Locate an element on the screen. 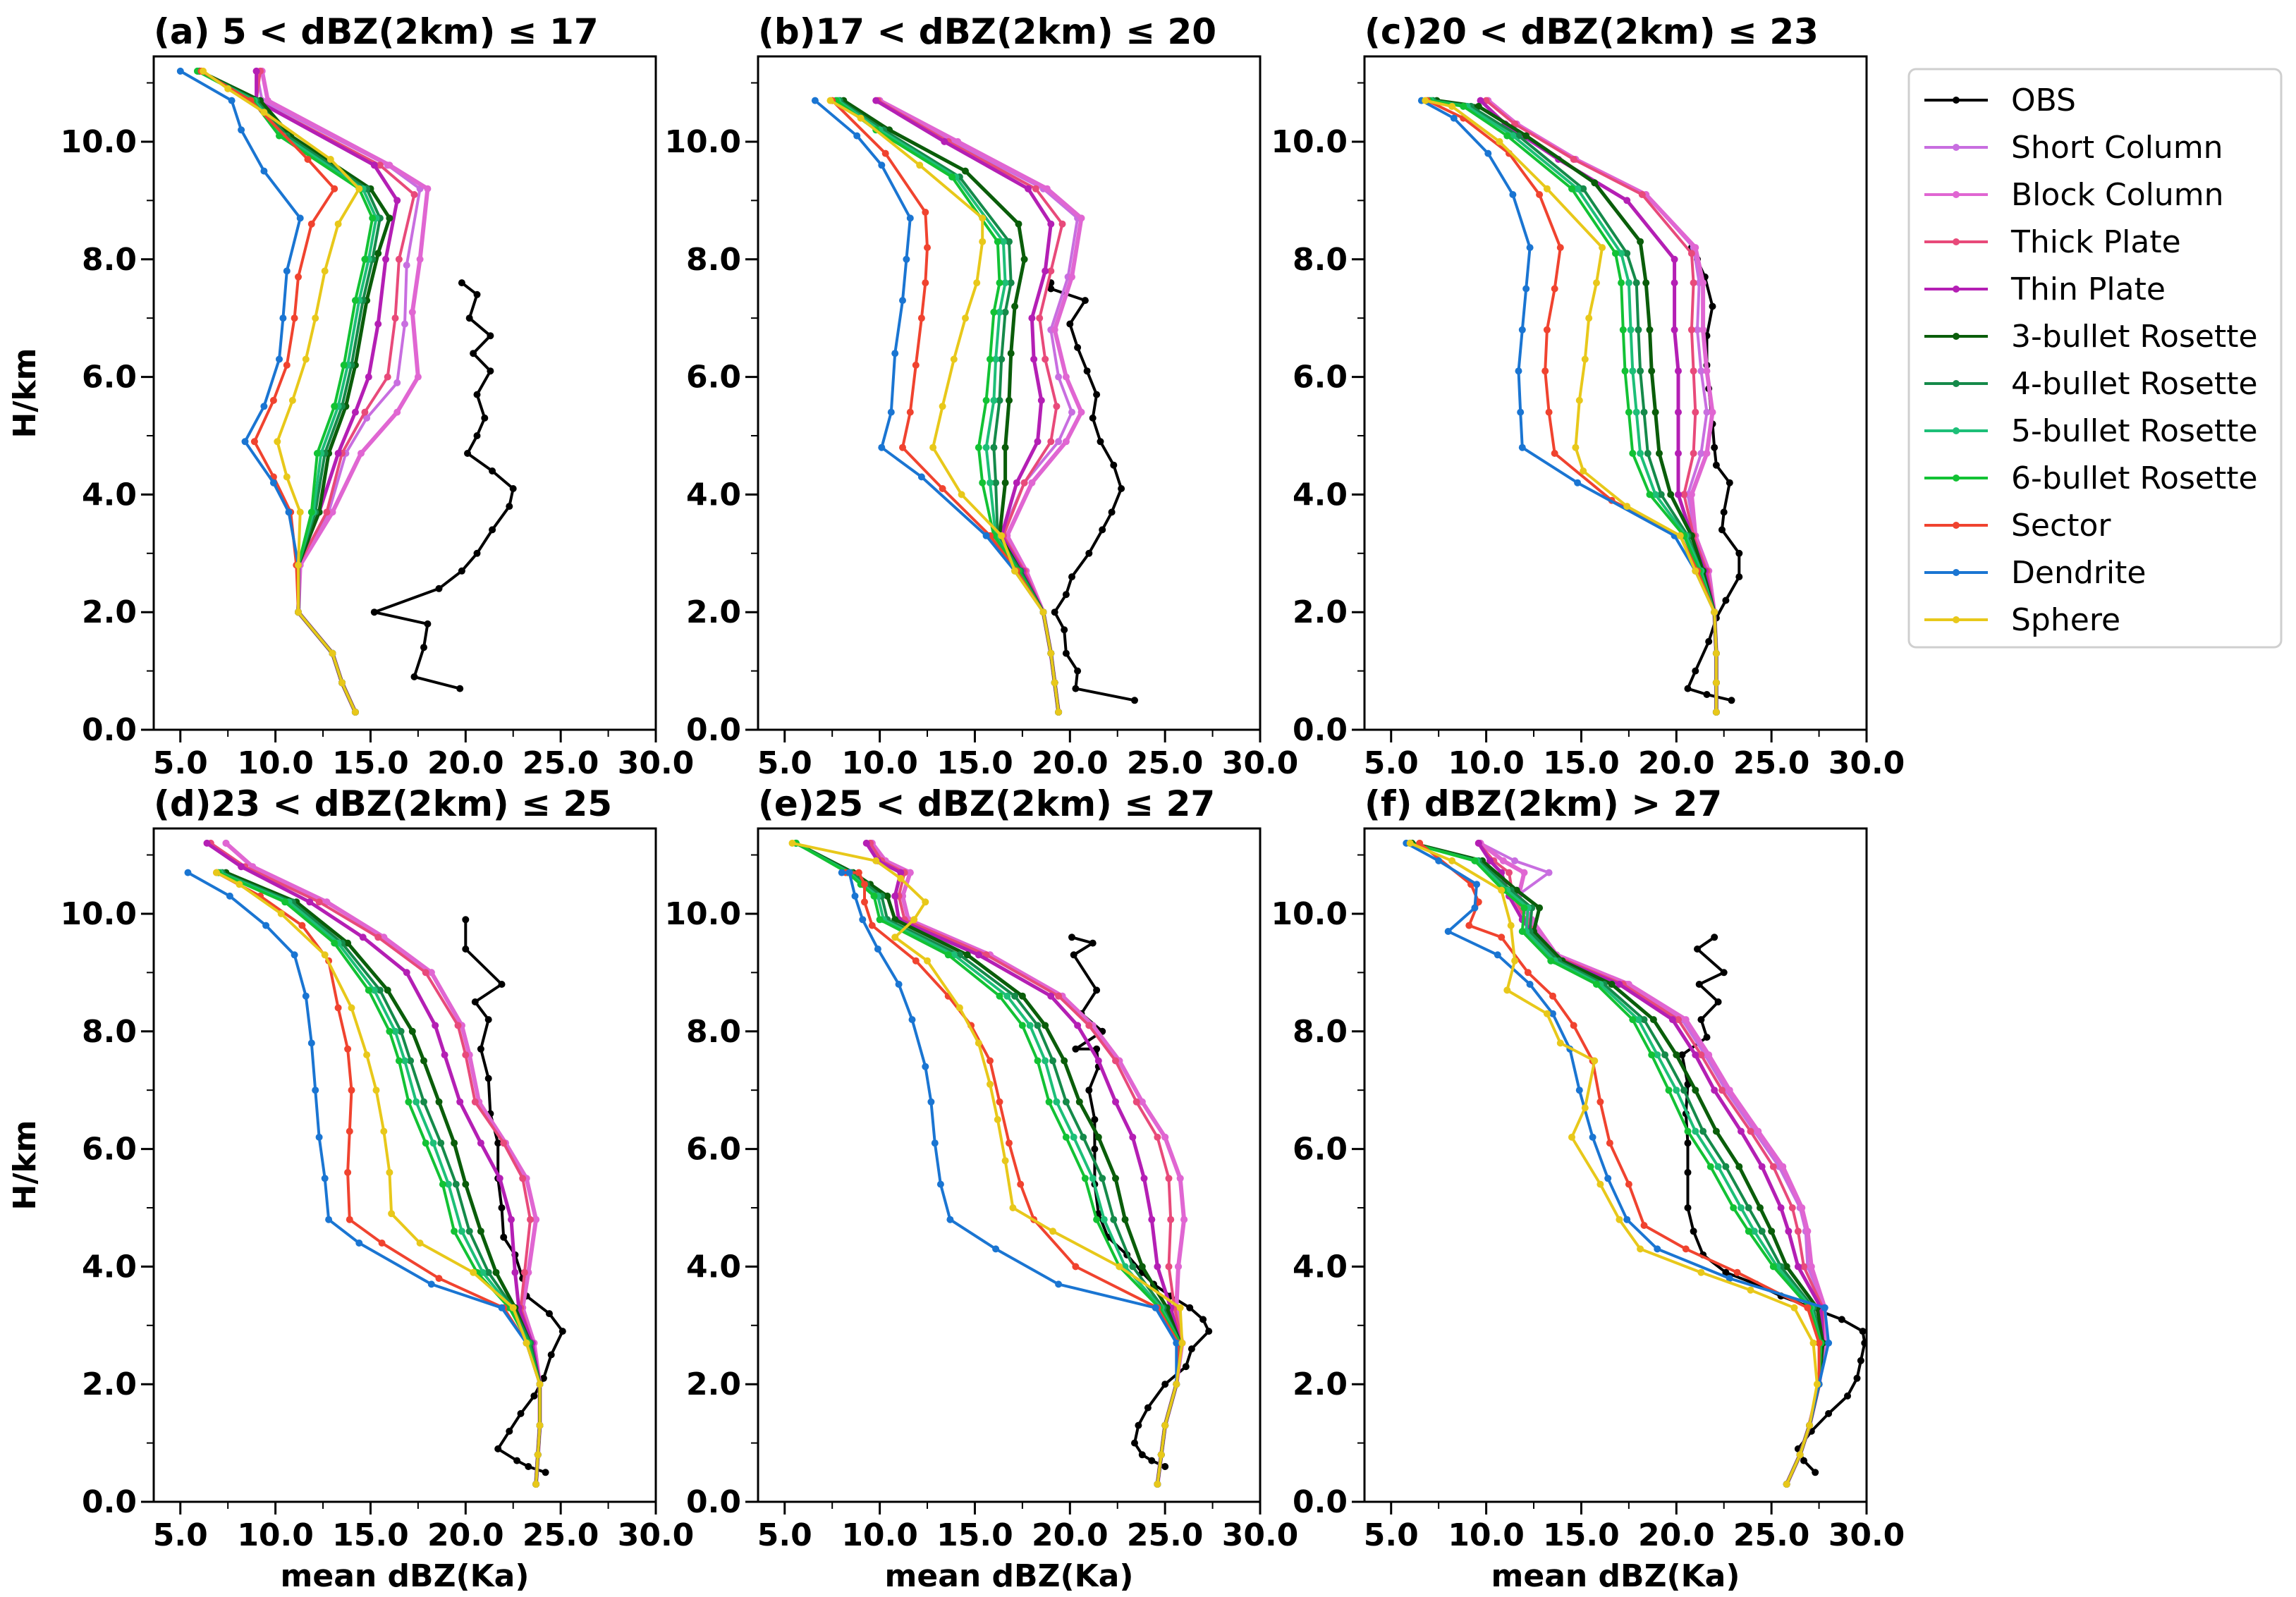  legend-label: Dendrite is located at coordinates (2078, 573).